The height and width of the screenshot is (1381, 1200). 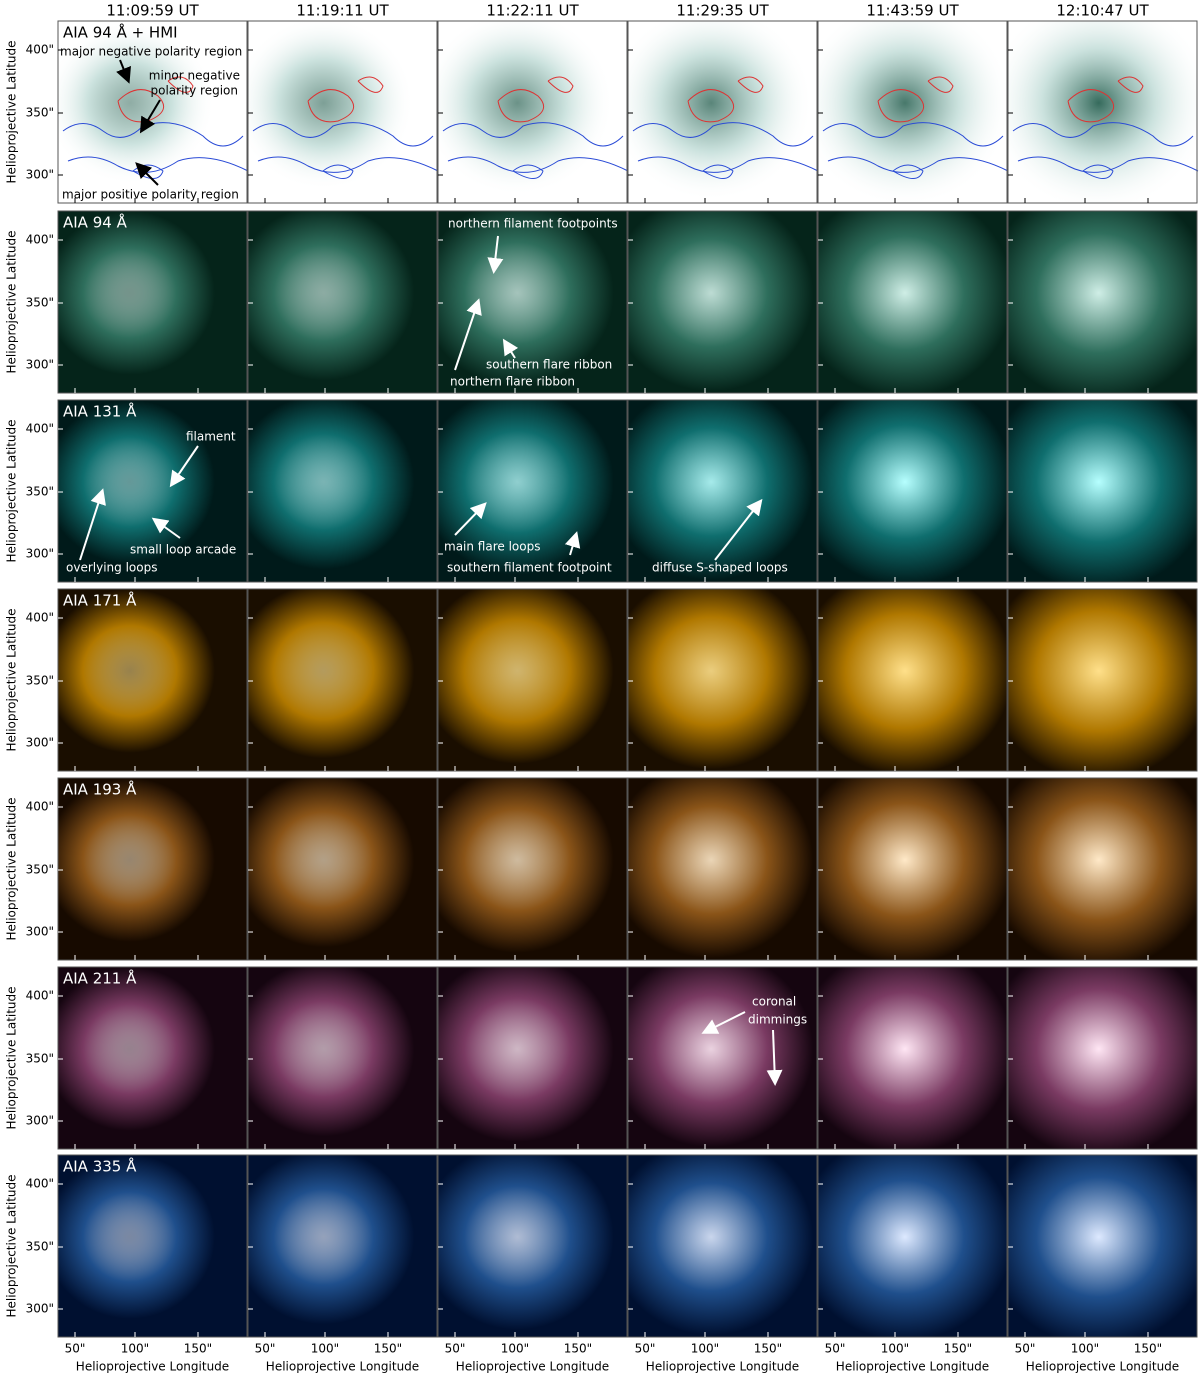 I want to click on annotation: dimmings, so click(x=777, y=1020).